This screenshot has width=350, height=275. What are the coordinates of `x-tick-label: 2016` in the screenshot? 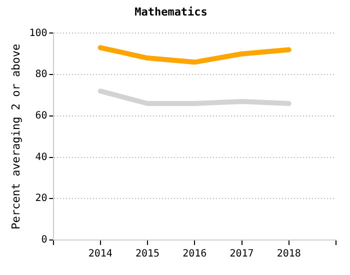 It's located at (194, 254).